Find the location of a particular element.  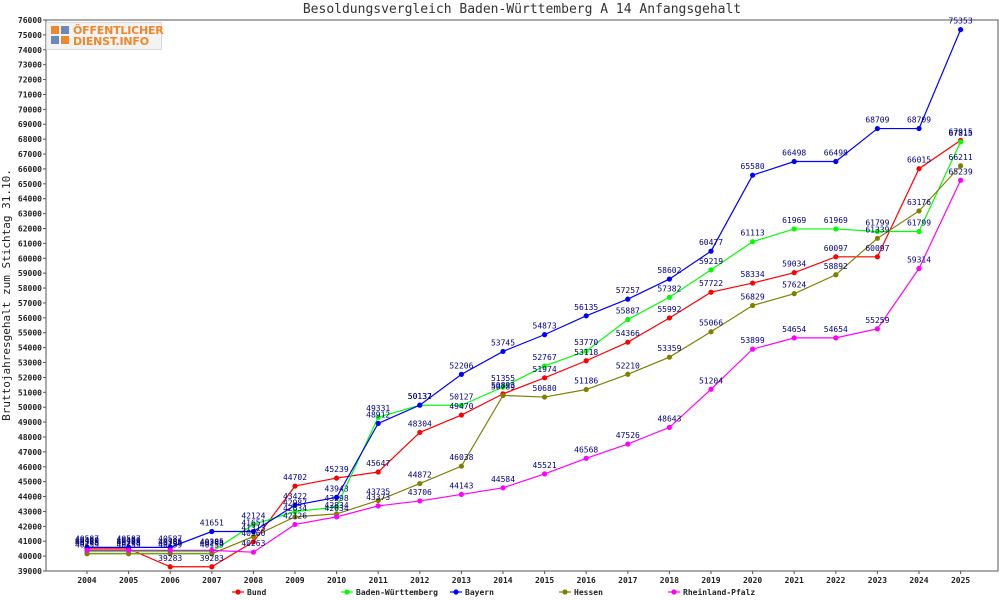

y-tick-label: 73000 is located at coordinates (30, 65).